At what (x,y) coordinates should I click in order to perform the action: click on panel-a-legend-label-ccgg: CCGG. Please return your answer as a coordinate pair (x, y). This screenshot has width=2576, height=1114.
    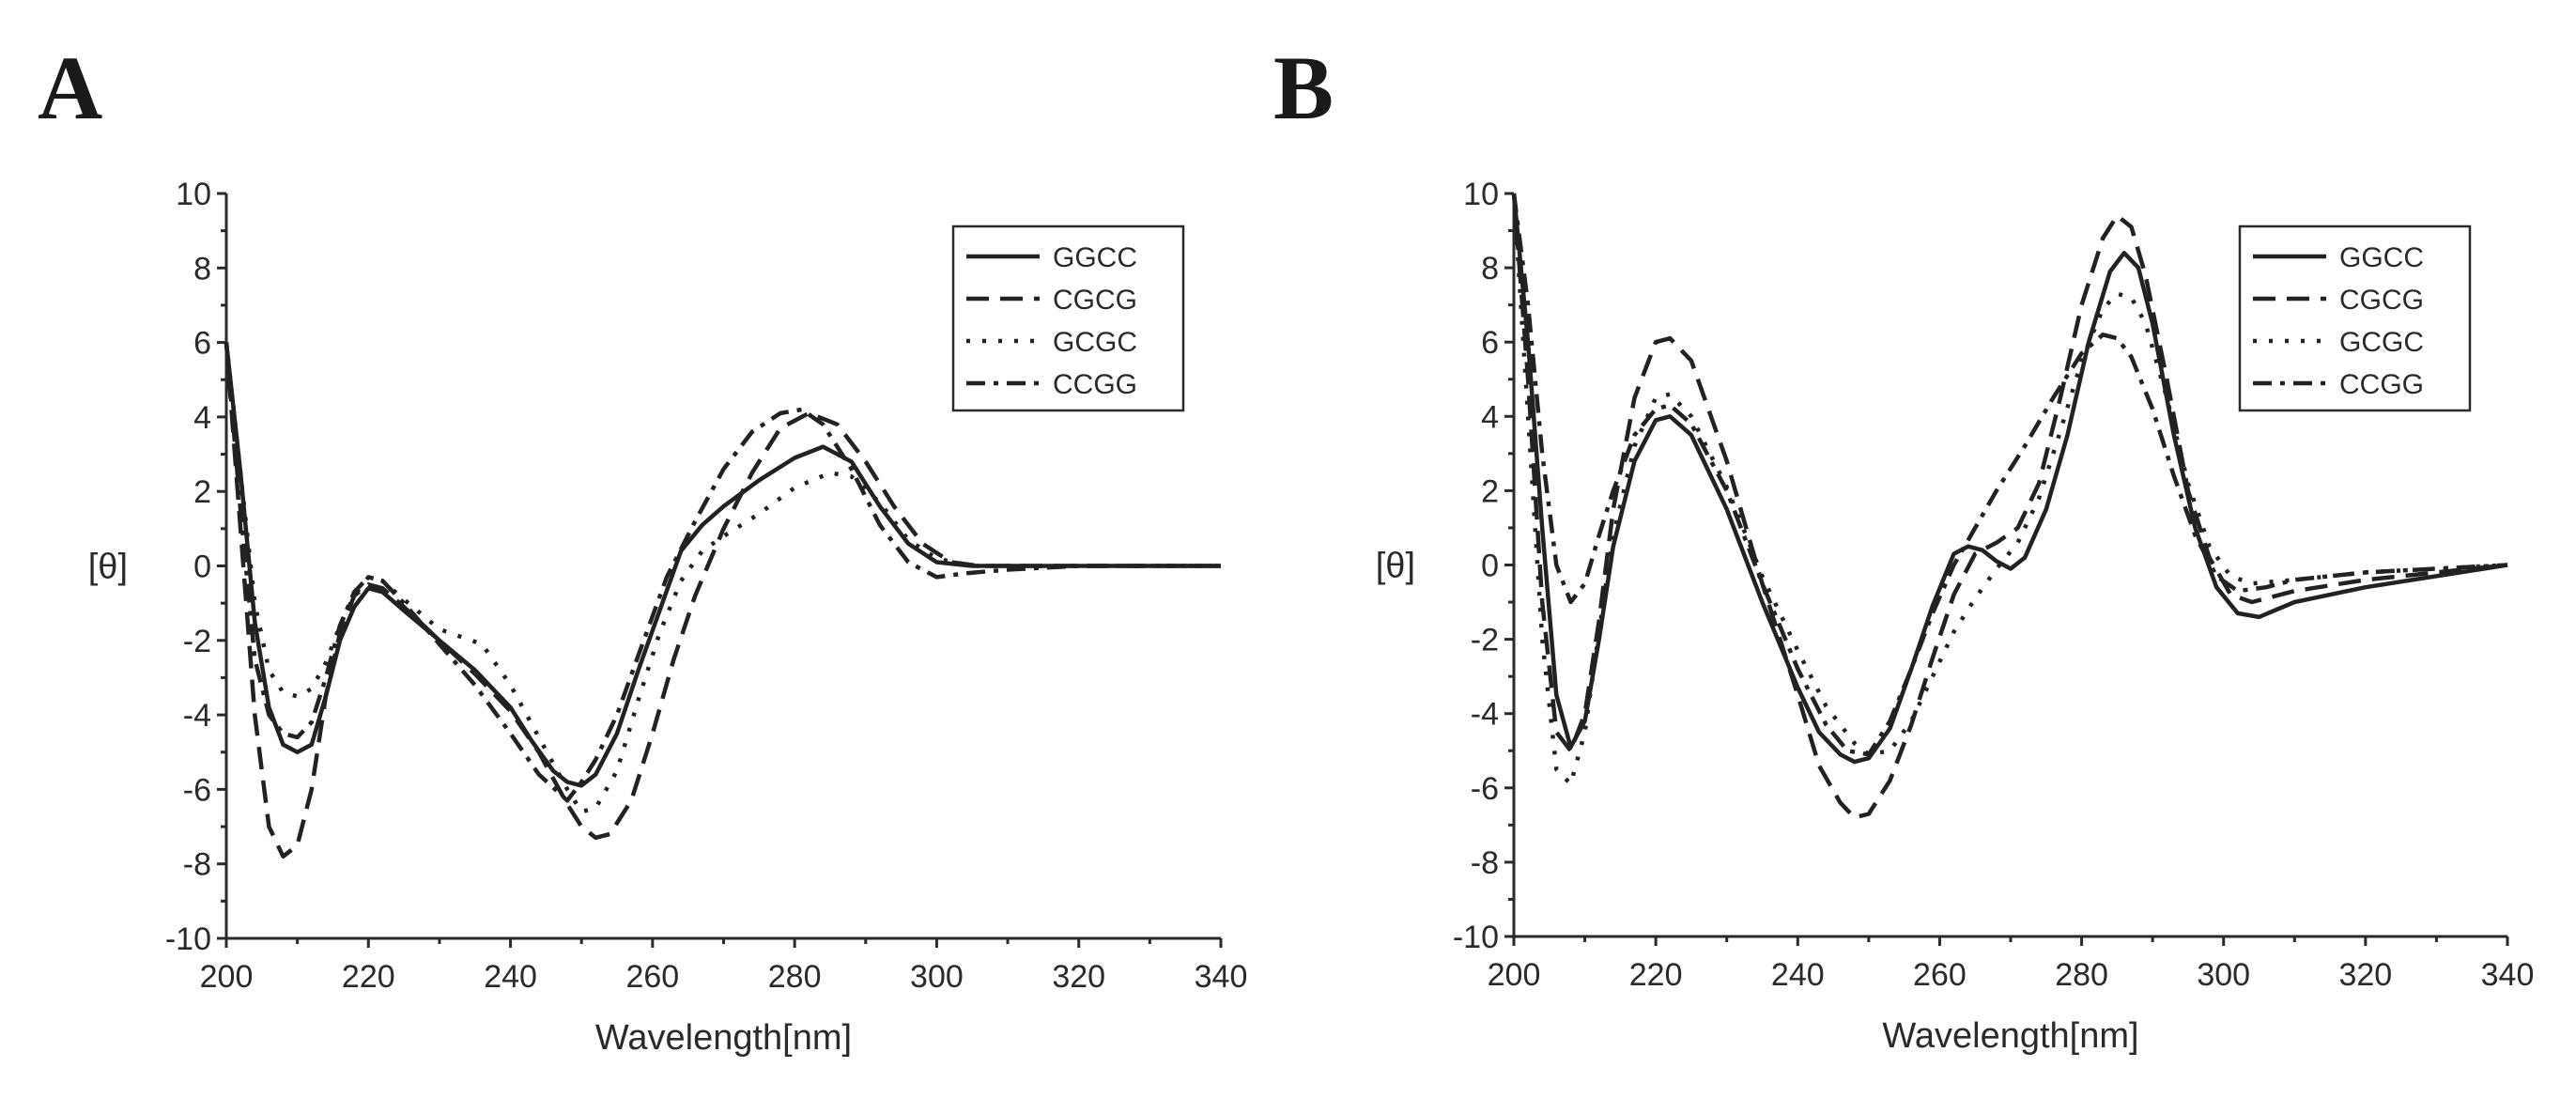
    Looking at the image, I should click on (1095, 384).